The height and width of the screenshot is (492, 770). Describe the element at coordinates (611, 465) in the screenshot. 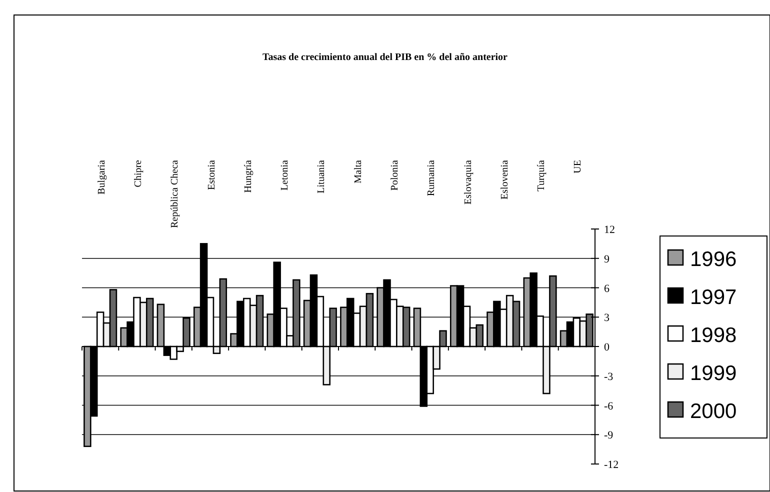

I see `y-tick-label: -12` at that location.